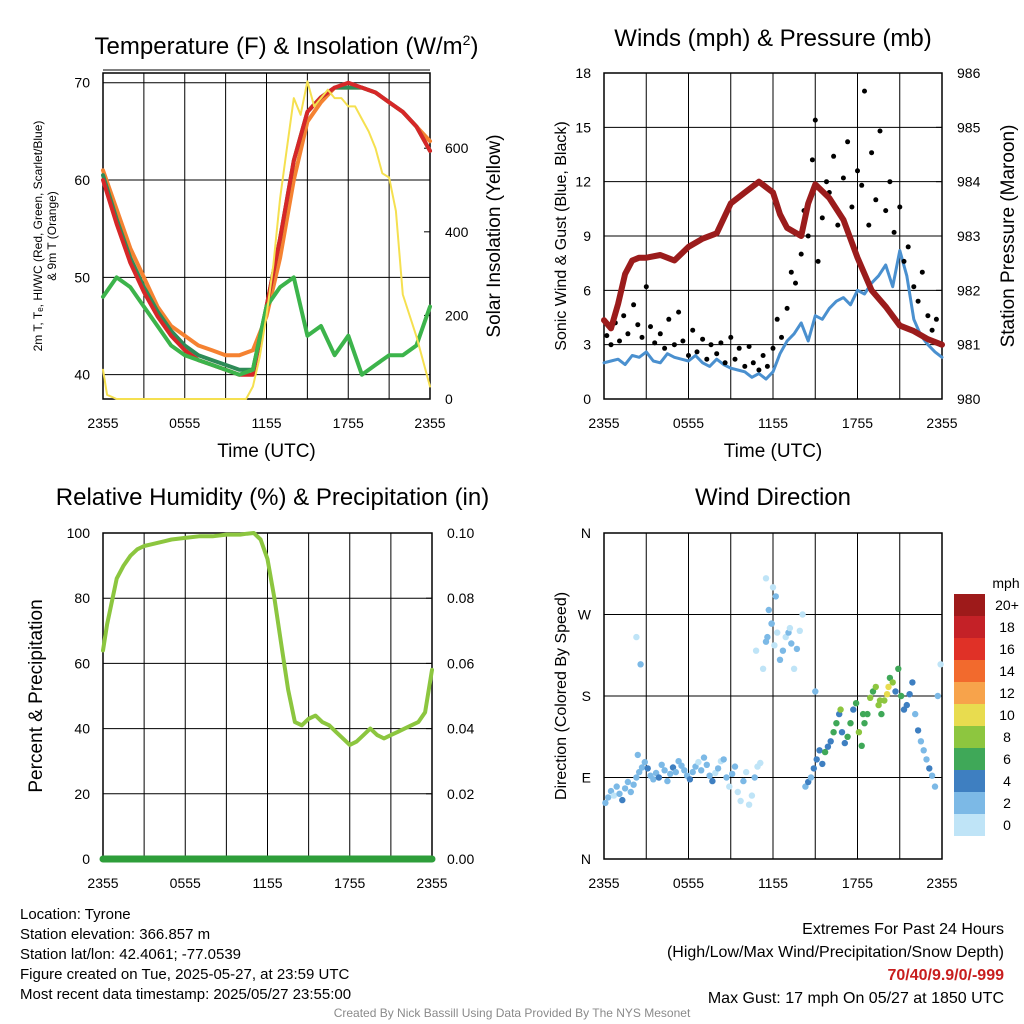 Image resolution: width=1024 pixels, height=1024 pixels. What do you see at coordinates (561, 235) in the screenshot?
I see `y-axis-label: Sonic Wind & Gust (Blue, Black)` at bounding box center [561, 235].